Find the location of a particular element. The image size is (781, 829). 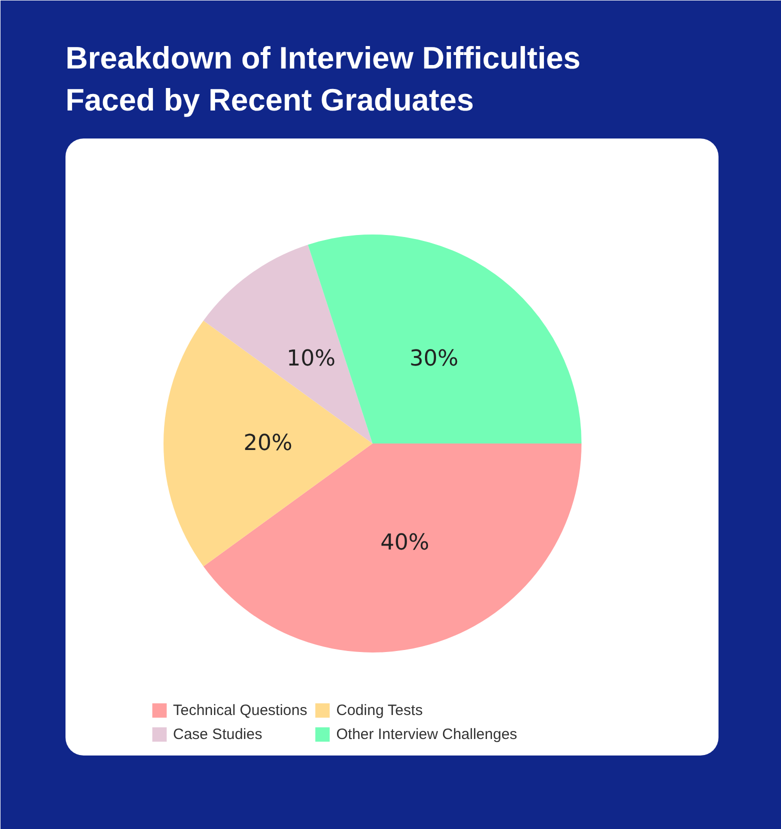

legend-label: Other Interview Challenges is located at coordinates (427, 734).